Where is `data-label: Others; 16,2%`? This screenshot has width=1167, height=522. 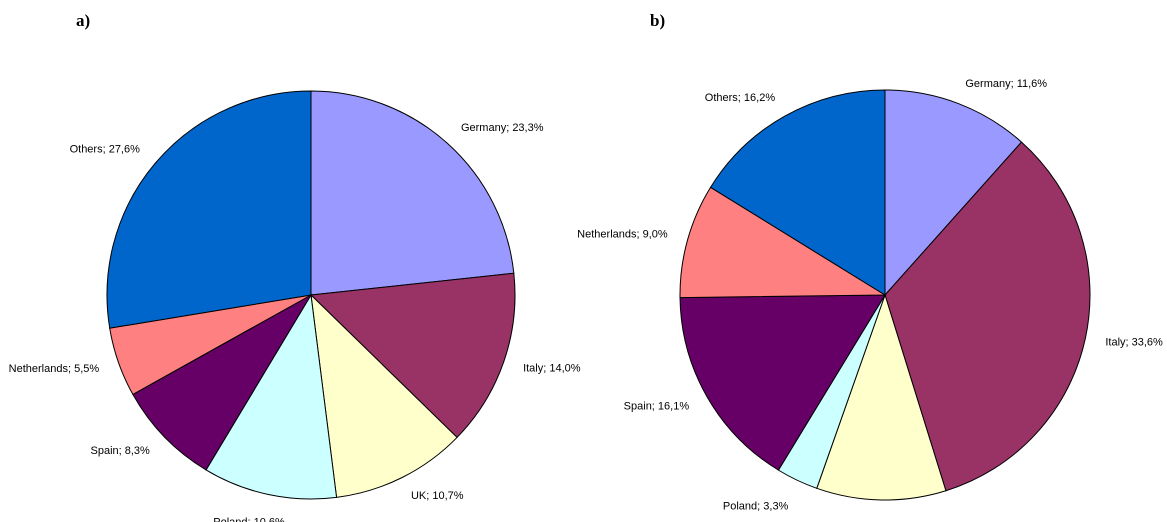
data-label: Others; 16,2% is located at coordinates (740, 98).